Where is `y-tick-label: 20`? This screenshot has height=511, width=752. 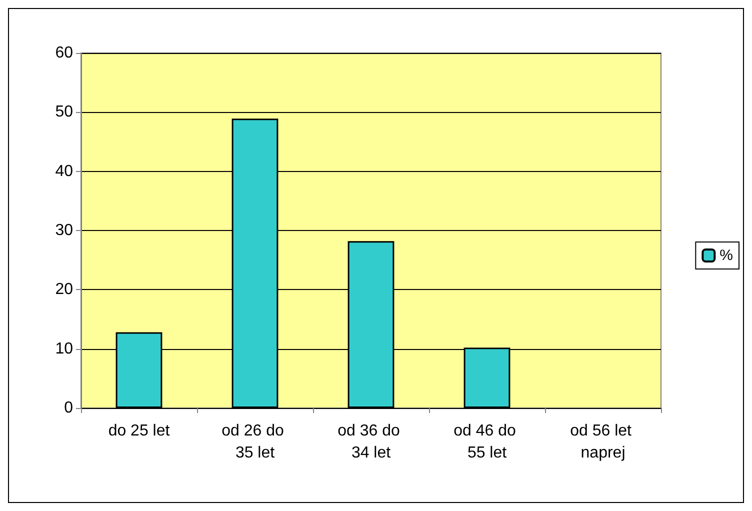 y-tick-label: 20 is located at coordinates (64, 289).